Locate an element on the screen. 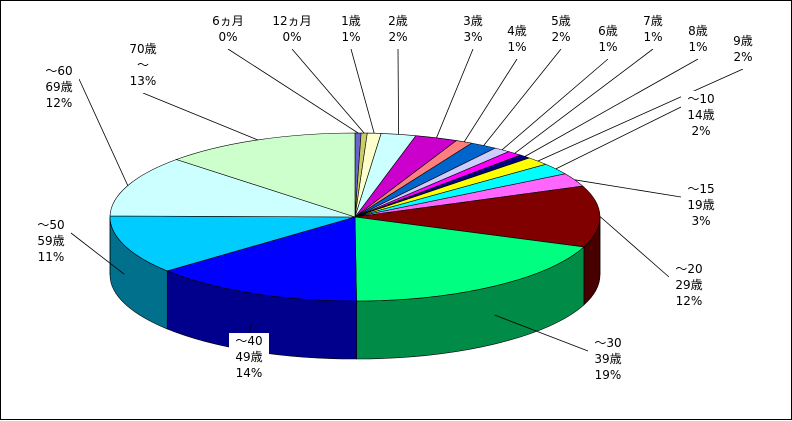 The width and height of the screenshot is (792, 421). data-label-10: 9歳 2% is located at coordinates (743, 49).